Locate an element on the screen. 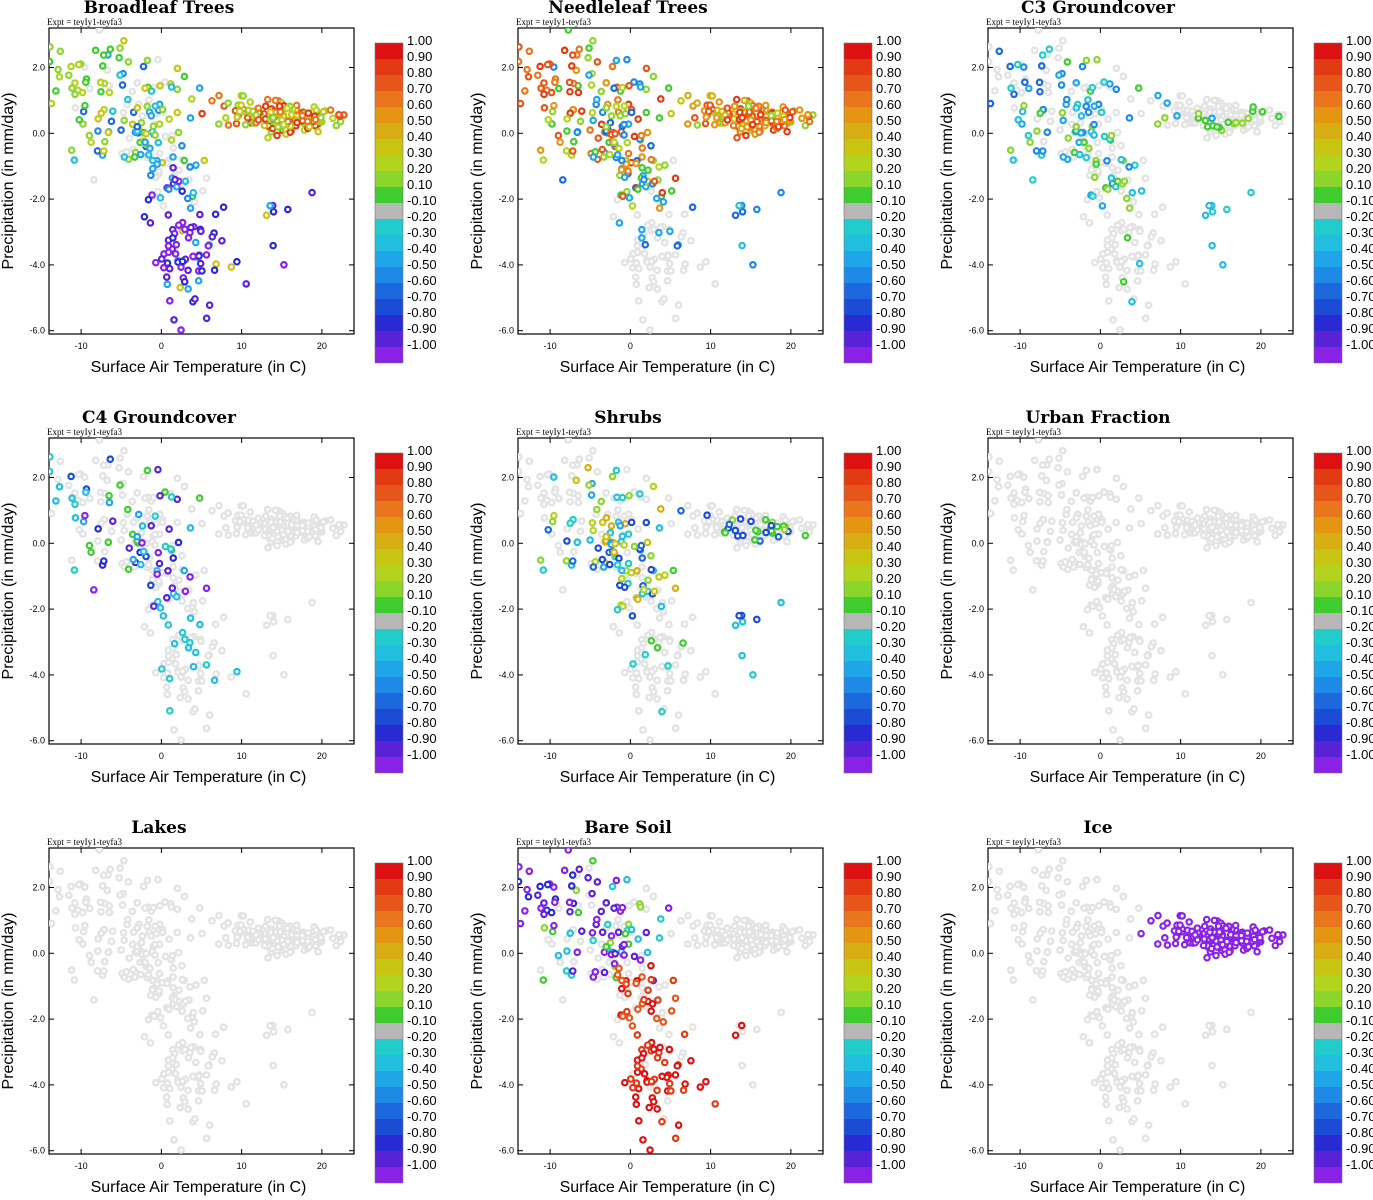 This screenshot has height=1200, width=1373. colorbar-label: 0.30 is located at coordinates (888, 562).